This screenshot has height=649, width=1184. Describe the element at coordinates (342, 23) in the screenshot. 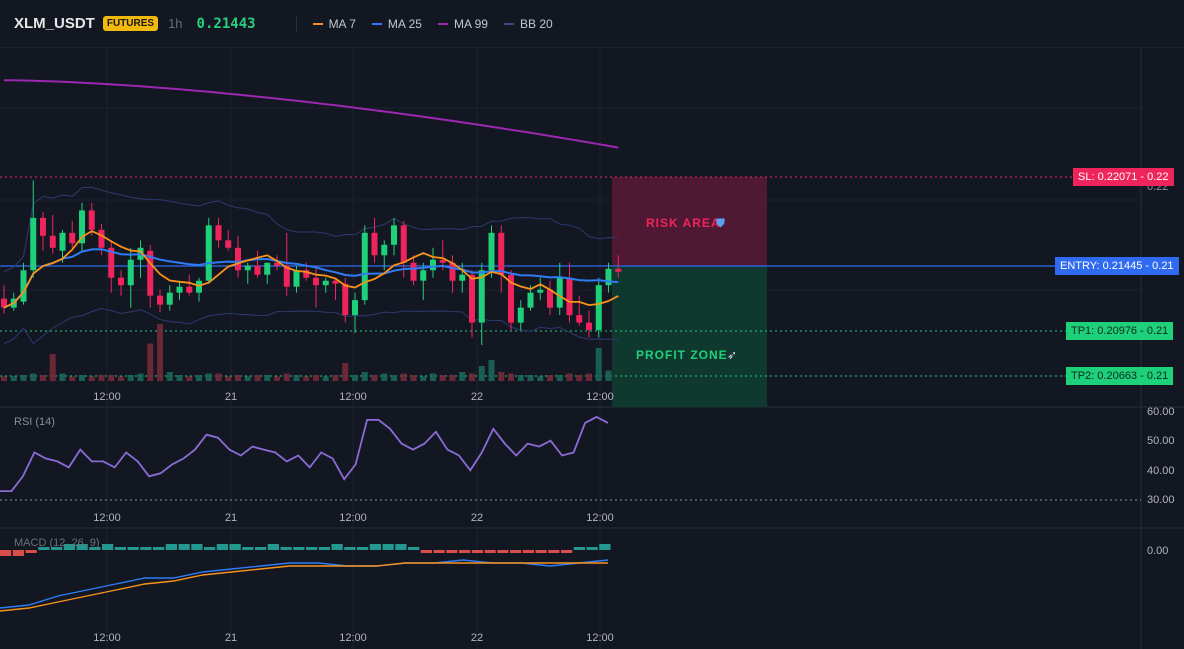

I see `legend-ma7-label: MA 7` at that location.